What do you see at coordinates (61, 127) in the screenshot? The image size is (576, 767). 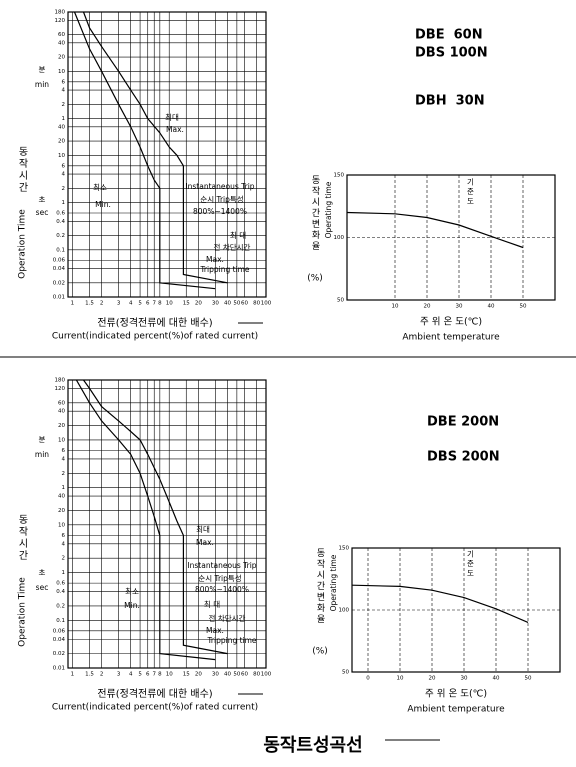 I see `y-tick-label: 40` at bounding box center [61, 127].